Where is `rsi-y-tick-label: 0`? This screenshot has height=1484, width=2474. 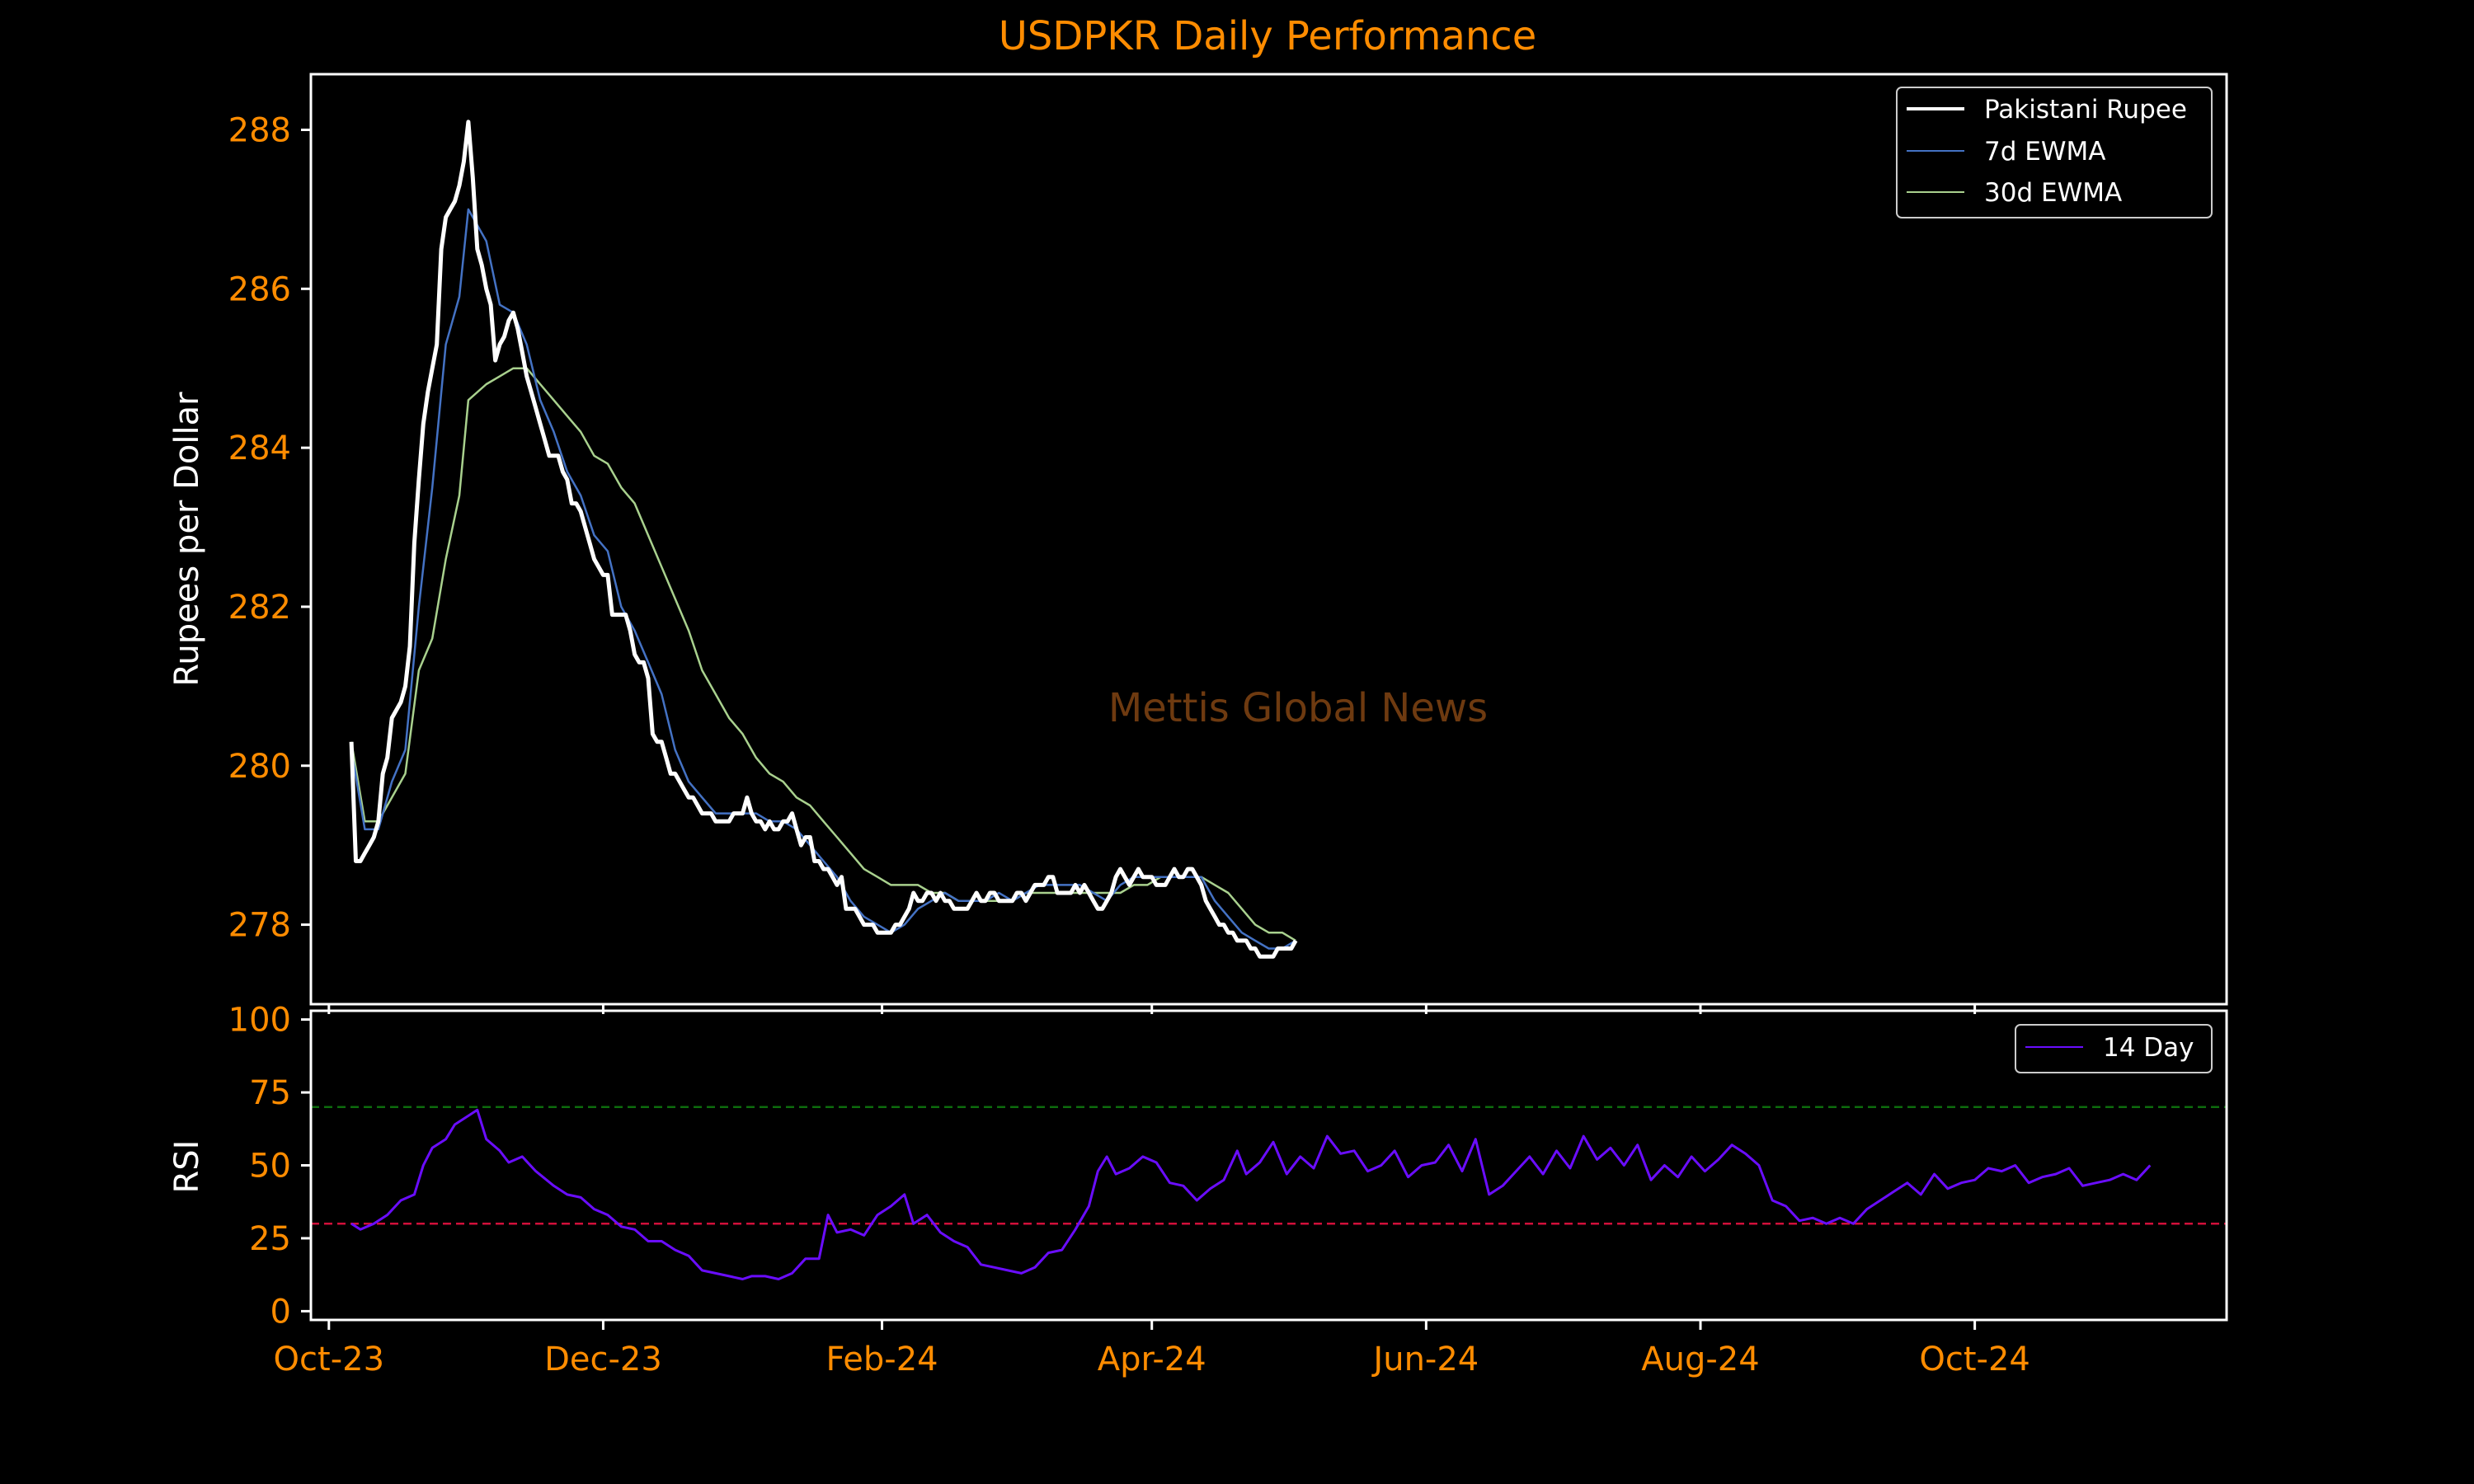 rsi-y-tick-label: 0 is located at coordinates (280, 1312).